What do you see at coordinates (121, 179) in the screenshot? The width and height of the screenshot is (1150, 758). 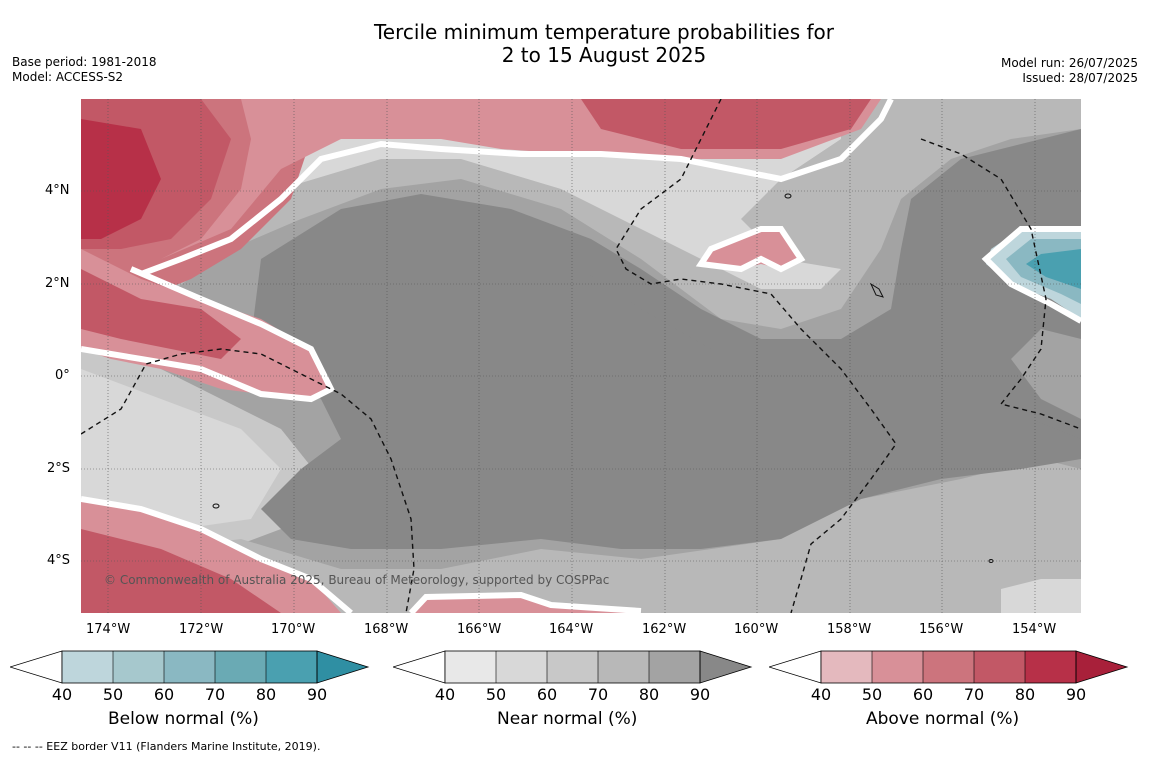 I see `above-normal-nw-peak` at bounding box center [121, 179].